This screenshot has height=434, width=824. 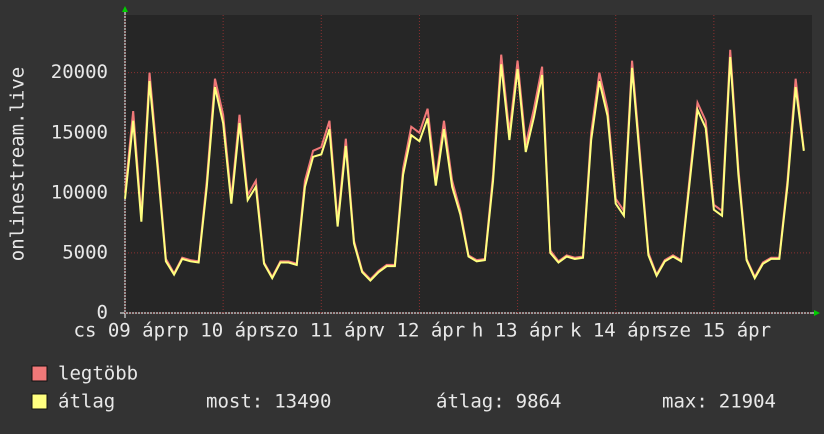 I want to click on legend-label: legtöbb, so click(x=98, y=374).